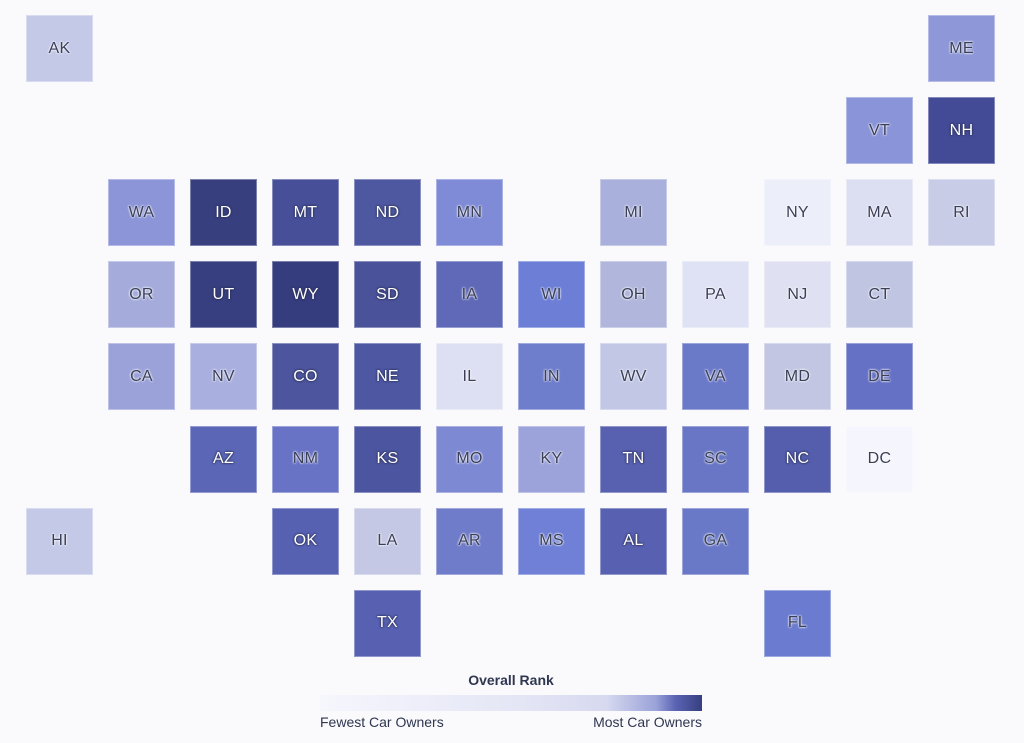 The height and width of the screenshot is (743, 1024). I want to click on state-label: ND, so click(387, 212).